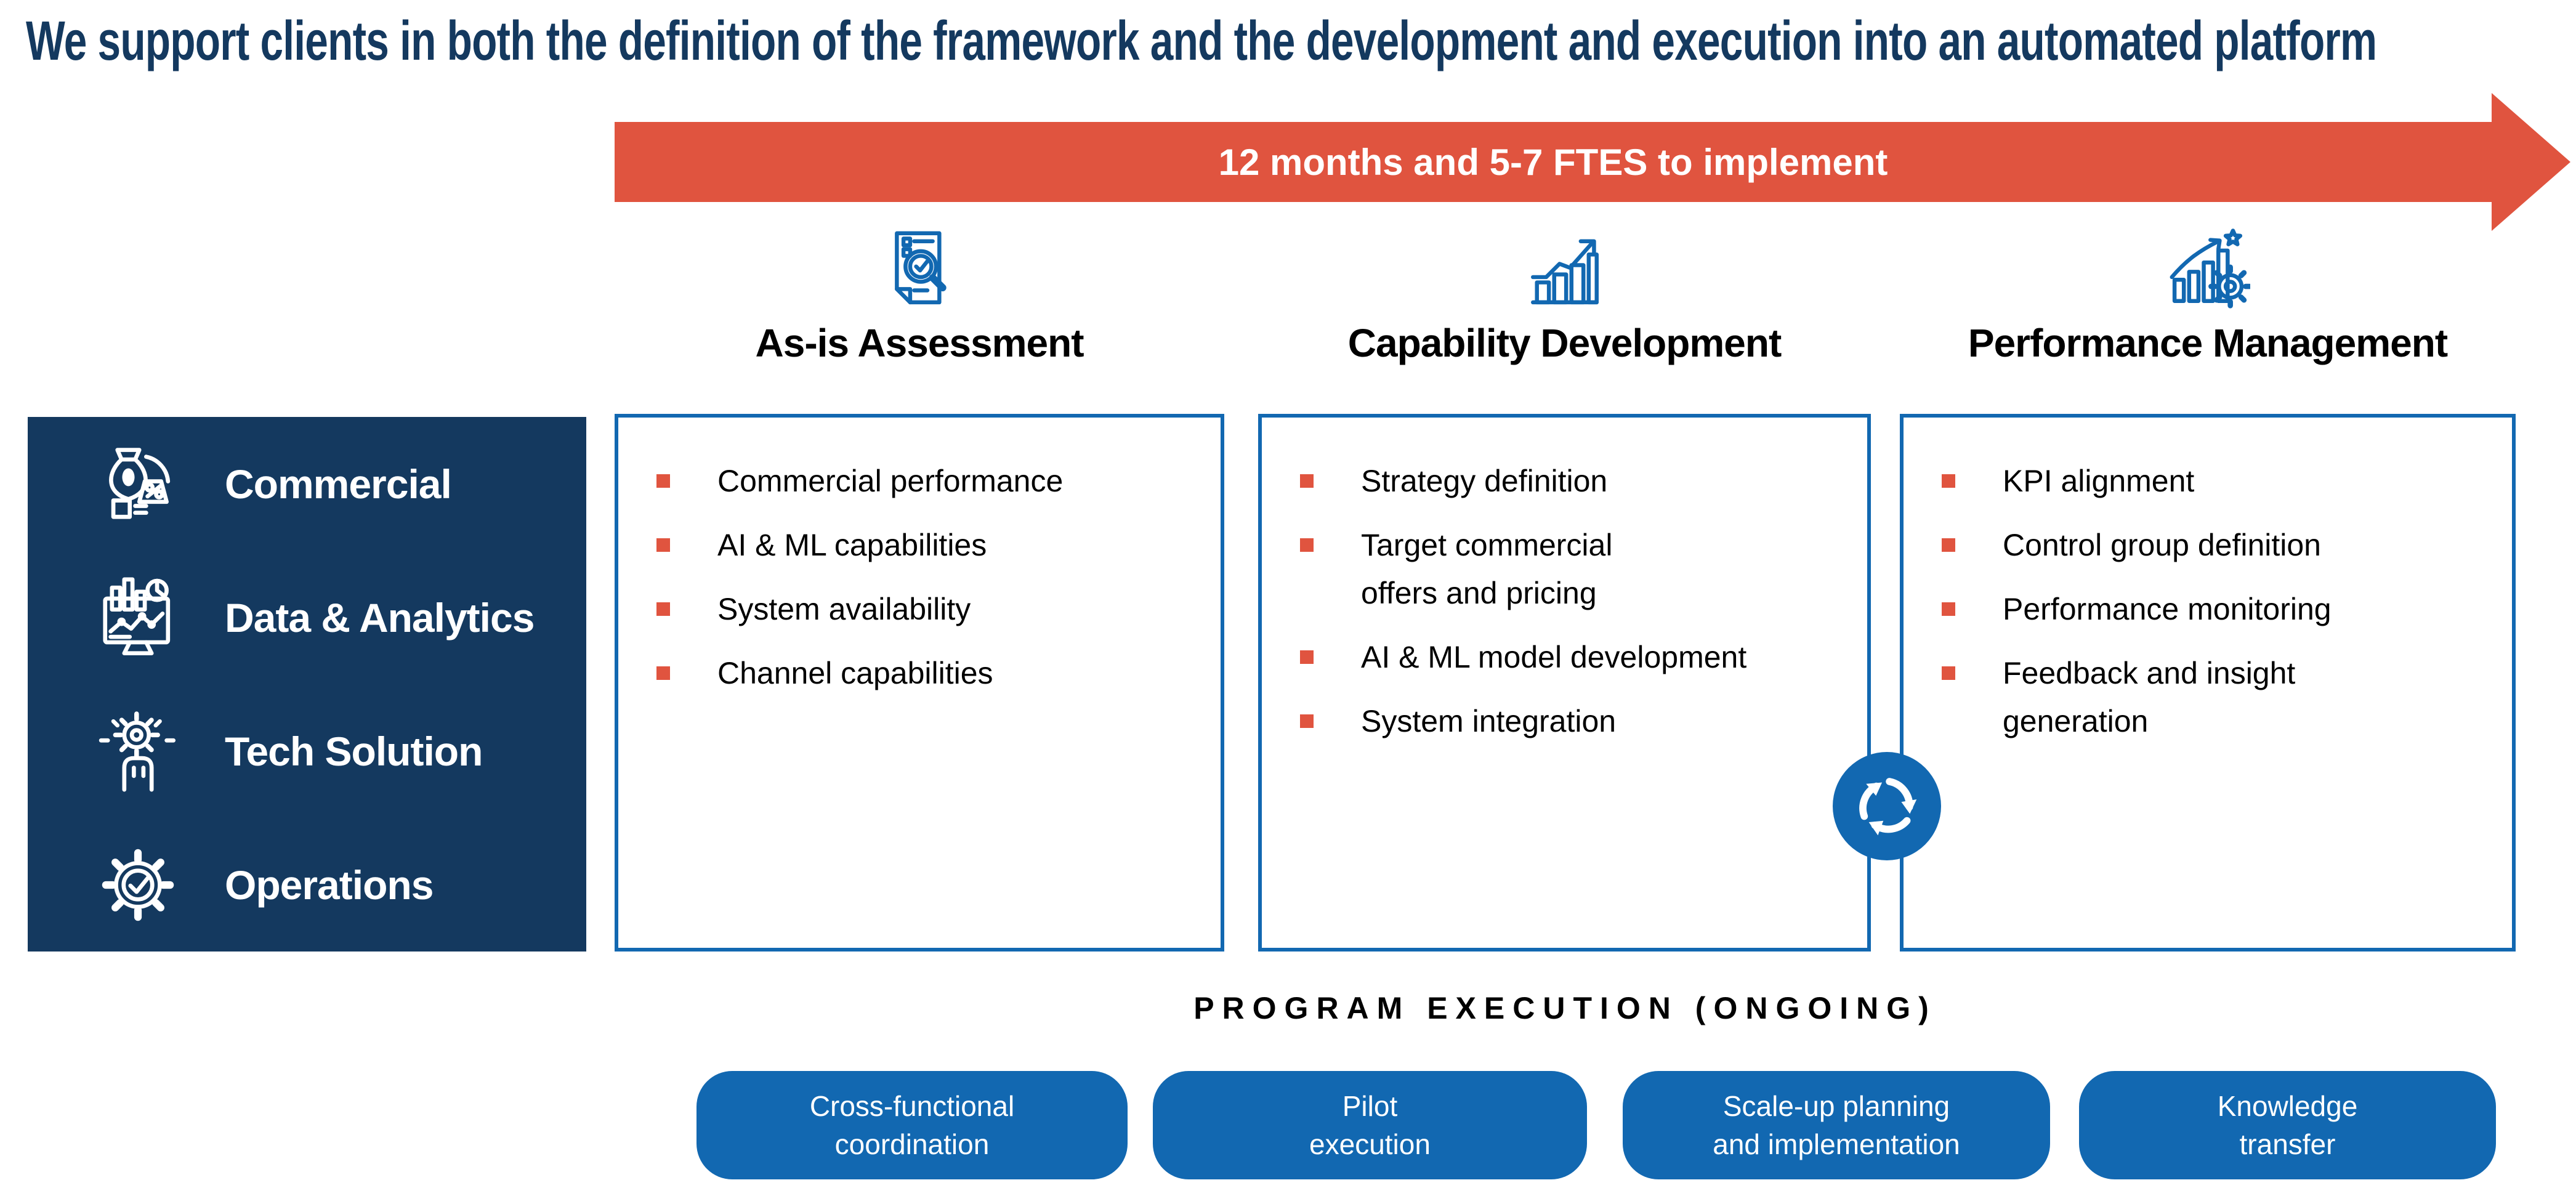  What do you see at coordinates (1564, 272) in the screenshot?
I see `bar-chart-growth-arrow-icon` at bounding box center [1564, 272].